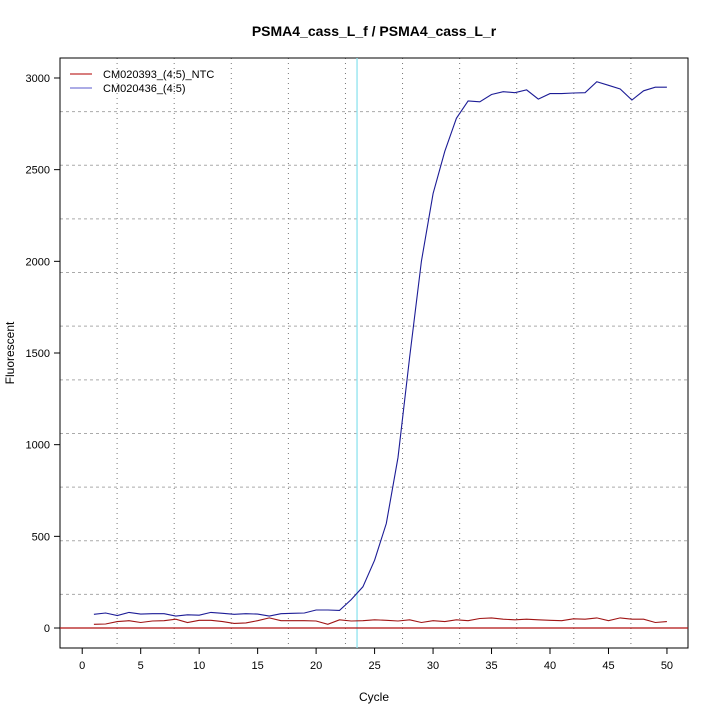 This screenshot has height=725, width=720. I want to click on x-tick-label: 35, so click(491, 666).